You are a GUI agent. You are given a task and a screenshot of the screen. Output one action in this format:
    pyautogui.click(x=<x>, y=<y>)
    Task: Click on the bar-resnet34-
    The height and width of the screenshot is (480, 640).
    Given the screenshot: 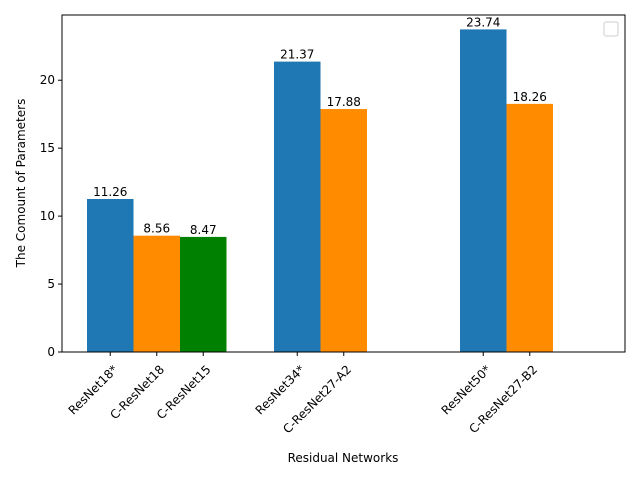 What is the action you would take?
    pyautogui.click(x=297, y=206)
    